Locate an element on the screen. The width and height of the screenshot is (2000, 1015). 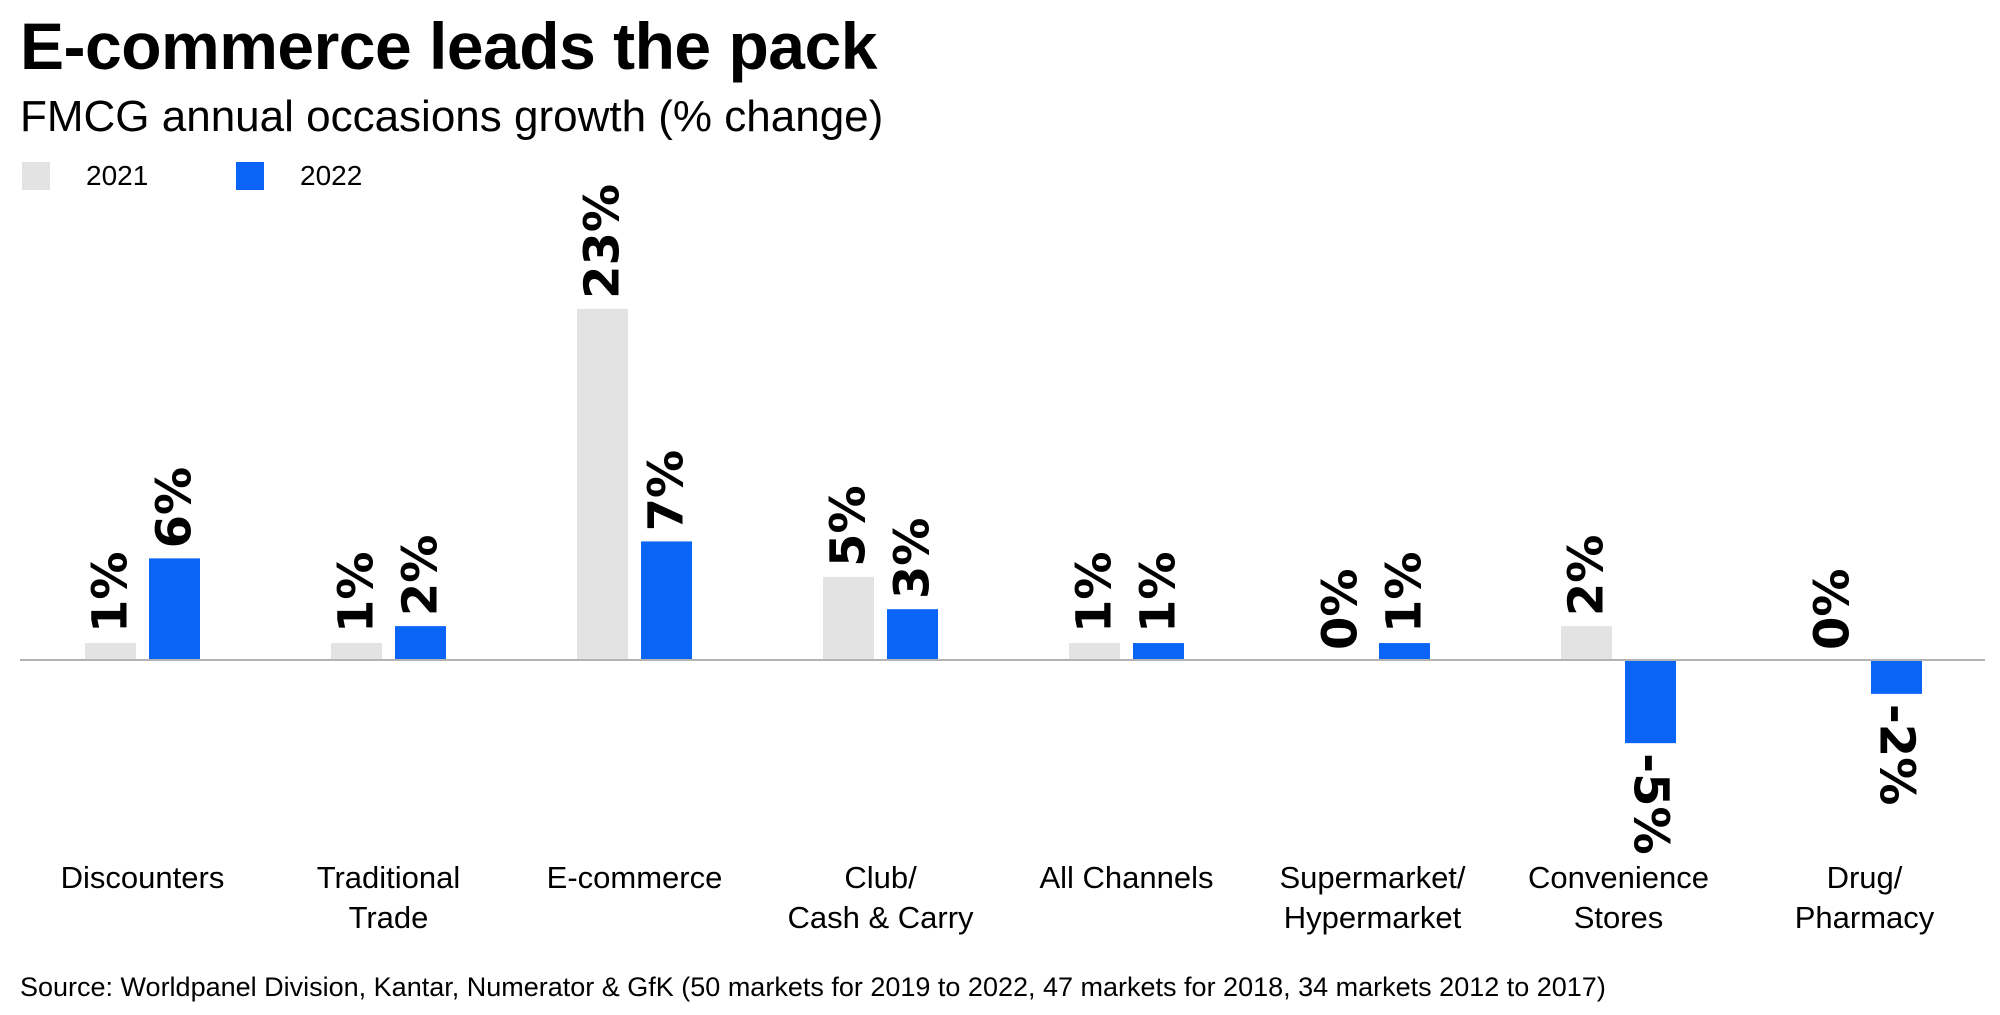
category-label-line: Cash & Carry is located at coordinates (880, 917).